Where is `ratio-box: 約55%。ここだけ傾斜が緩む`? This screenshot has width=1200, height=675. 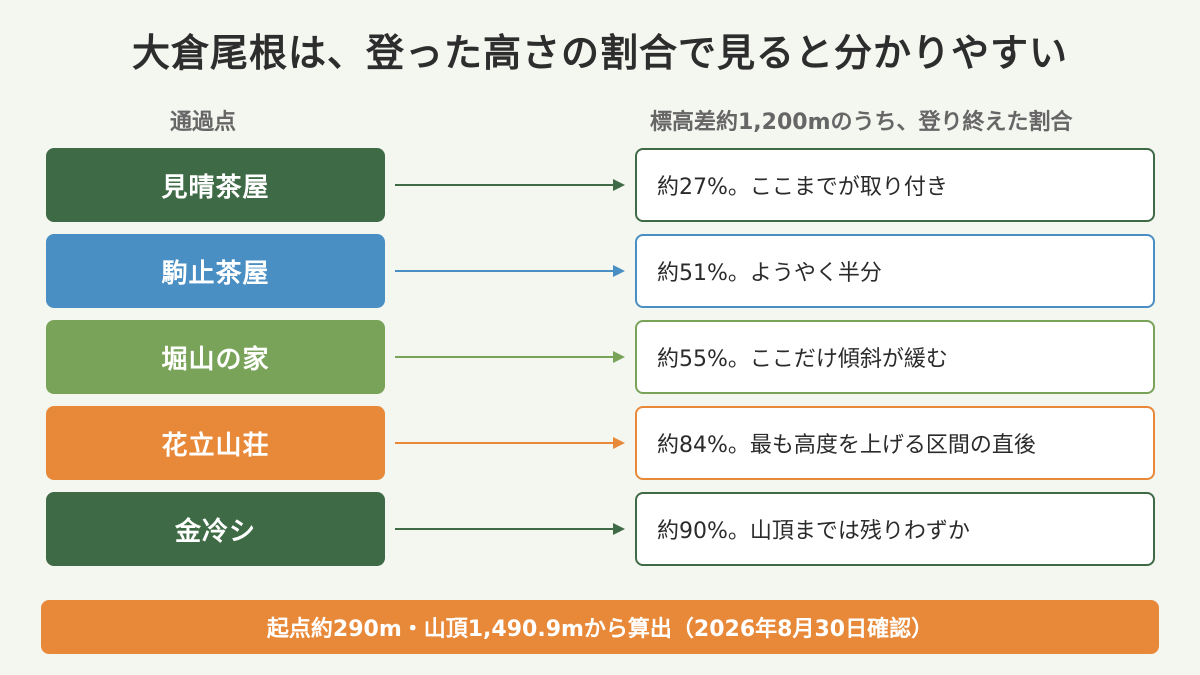
ratio-box: 約55%。ここだけ傾斜が緩む is located at coordinates (895, 357).